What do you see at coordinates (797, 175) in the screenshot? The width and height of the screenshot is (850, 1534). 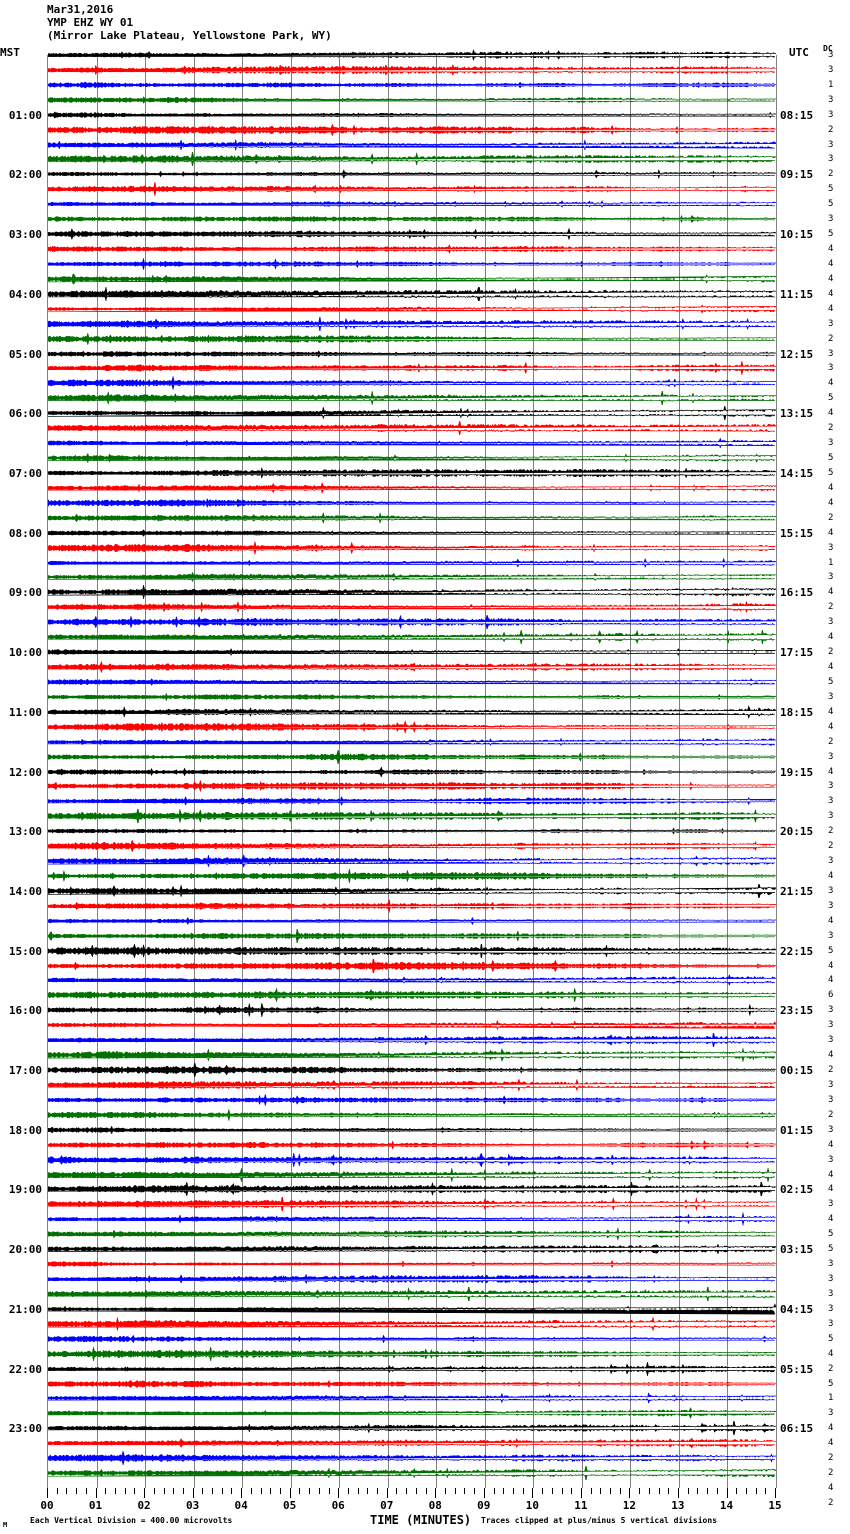 I see `utc-time-label: 09:15` at bounding box center [797, 175].